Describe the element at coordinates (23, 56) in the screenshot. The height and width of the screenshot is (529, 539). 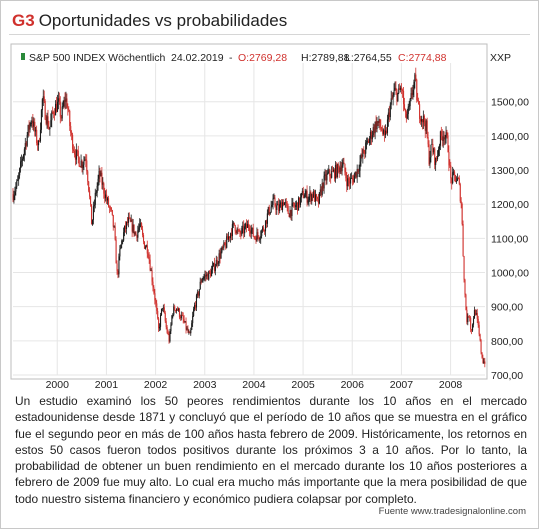
I see `series-marker-icon` at that location.